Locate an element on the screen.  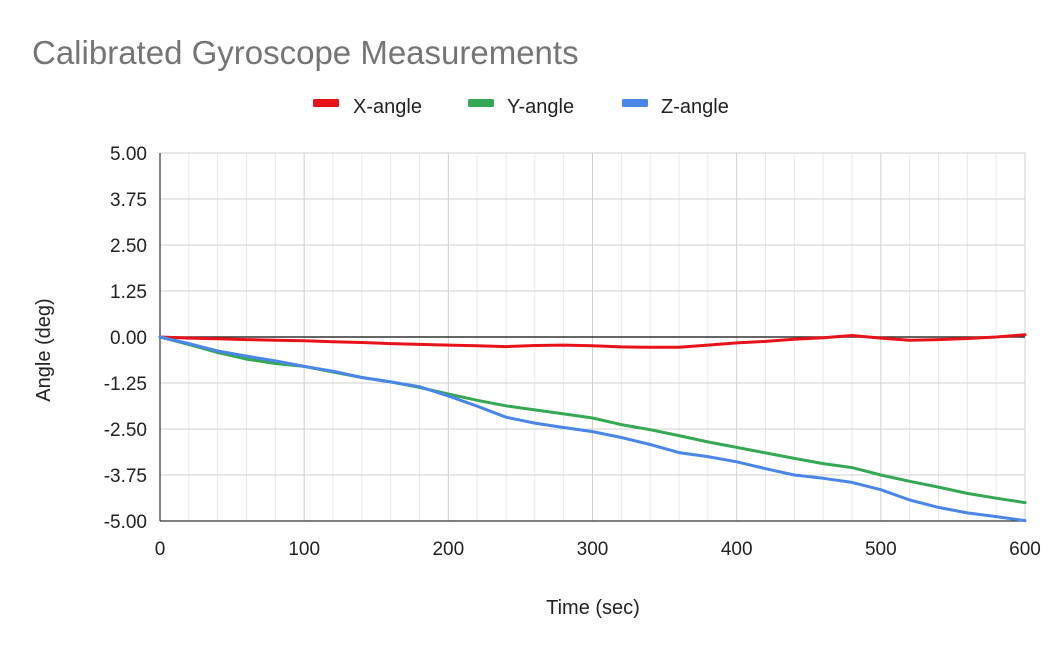
y-axis-label: Angle (deg) is located at coordinates (44, 349).